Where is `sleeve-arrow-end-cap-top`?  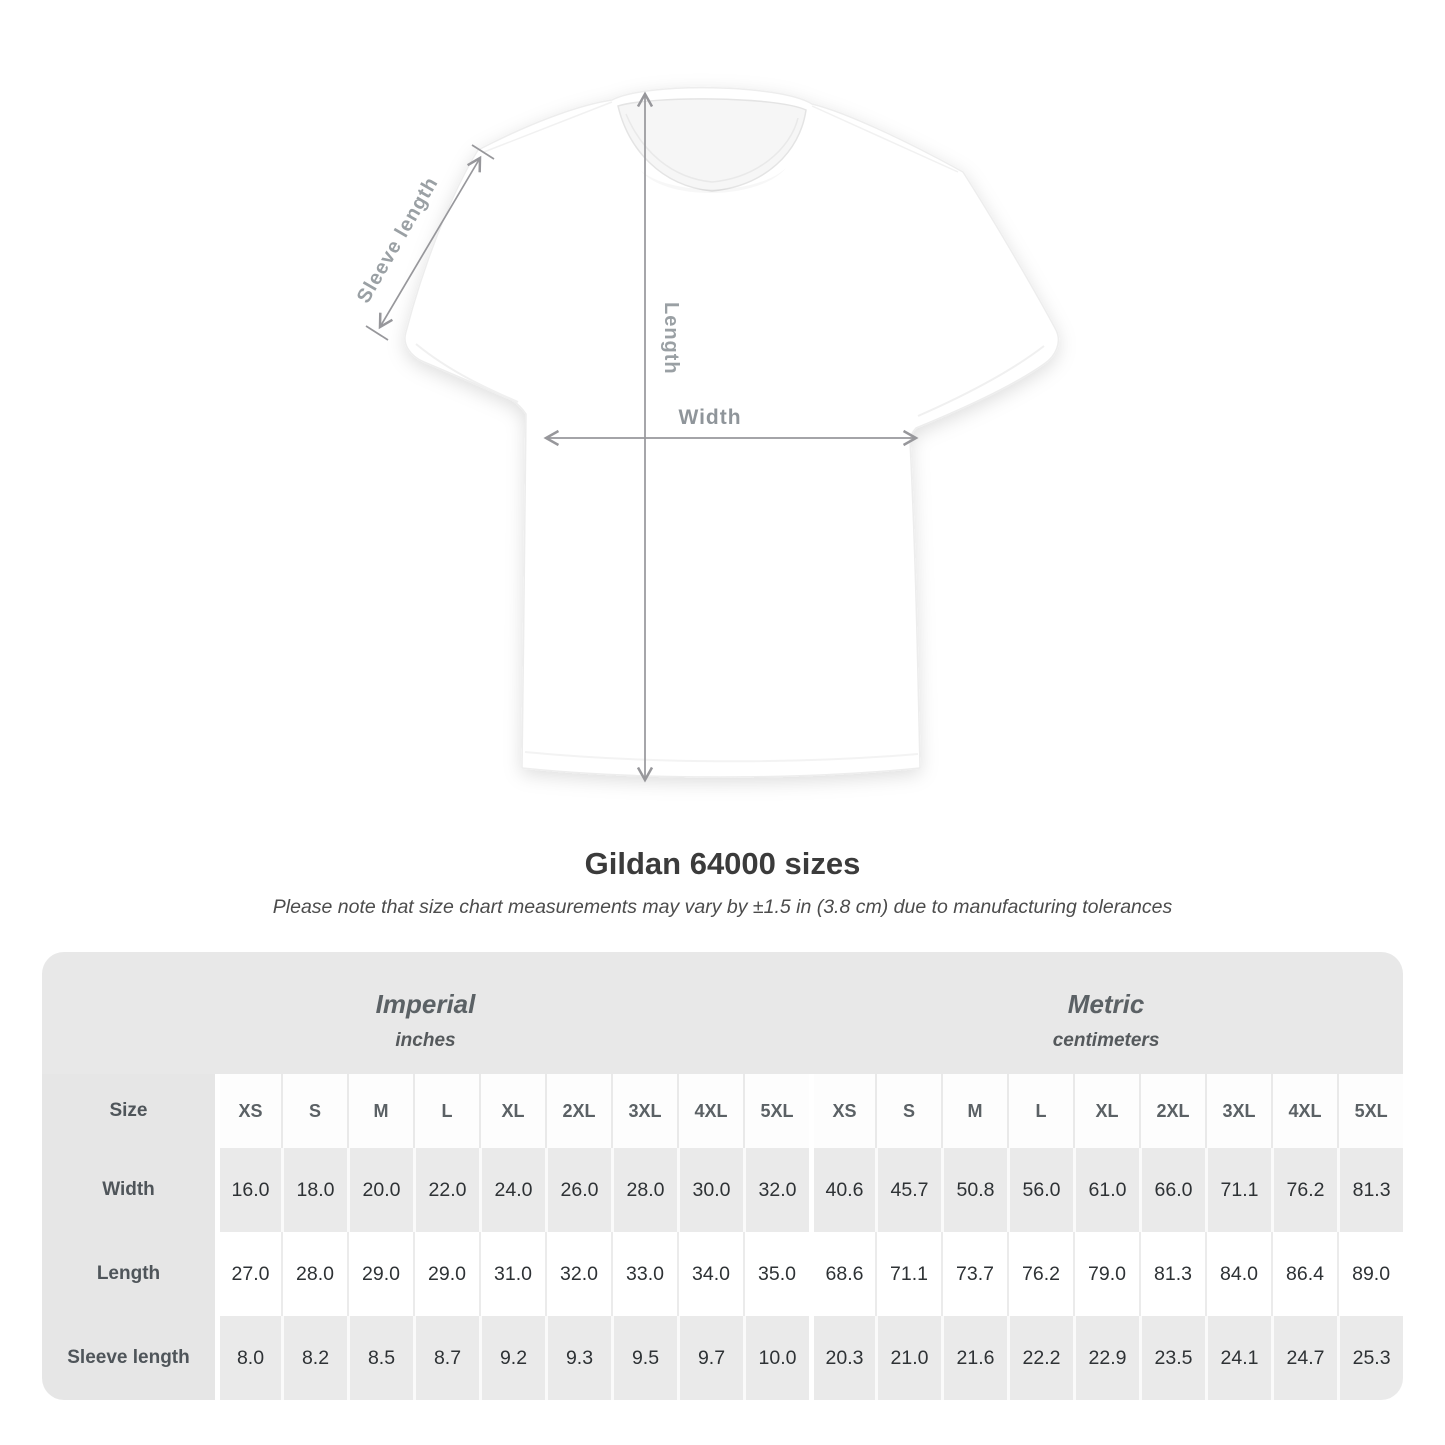
sleeve-arrow-end-cap-top is located at coordinates (483, 152).